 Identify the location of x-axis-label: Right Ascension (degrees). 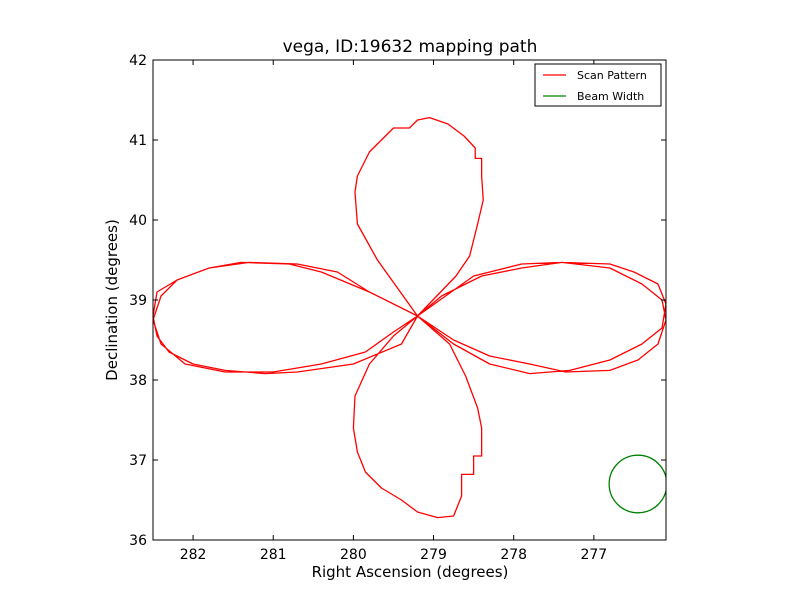
(410, 572).